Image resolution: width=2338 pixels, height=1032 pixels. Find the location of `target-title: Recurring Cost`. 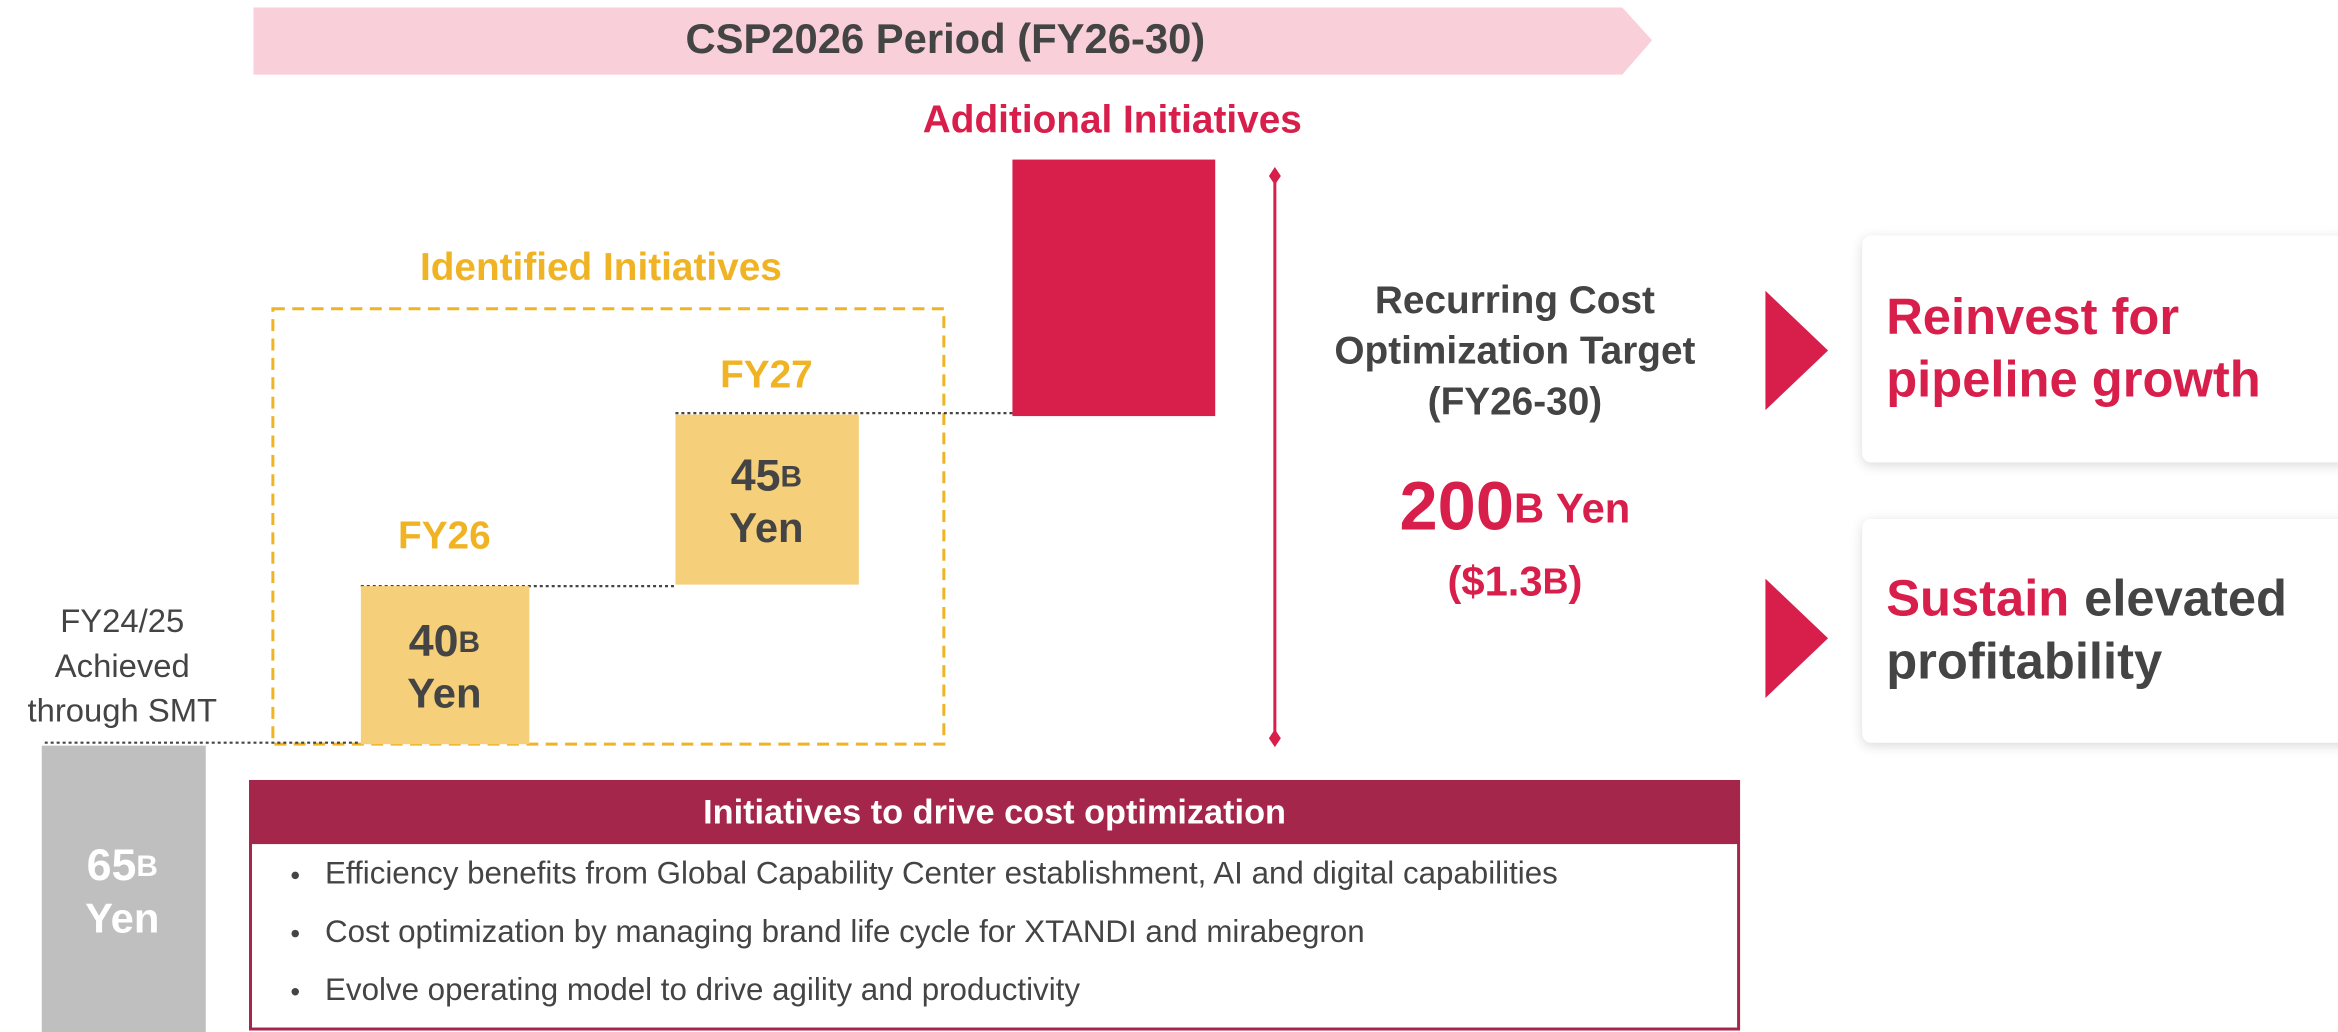

target-title: Recurring Cost is located at coordinates (1515, 300).